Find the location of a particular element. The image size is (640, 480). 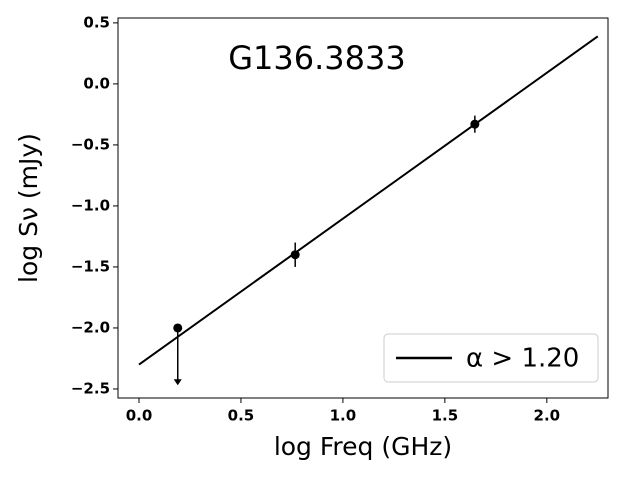

x-tick-label: 2.0 is located at coordinates (547, 416).